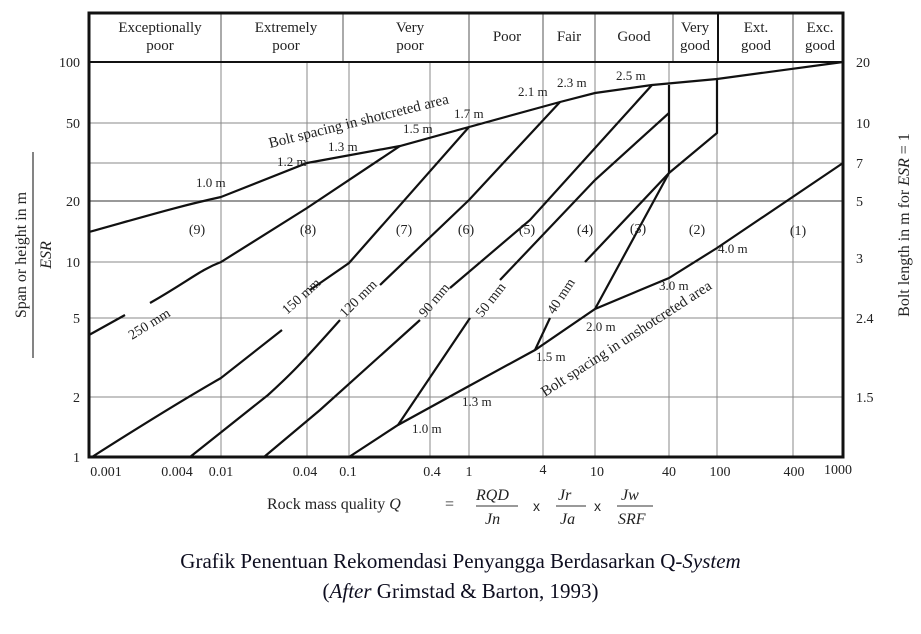 The width and height of the screenshot is (921, 634). What do you see at coordinates (562, 296) in the screenshot?
I see `svg-text: 40 mm` at bounding box center [562, 296].